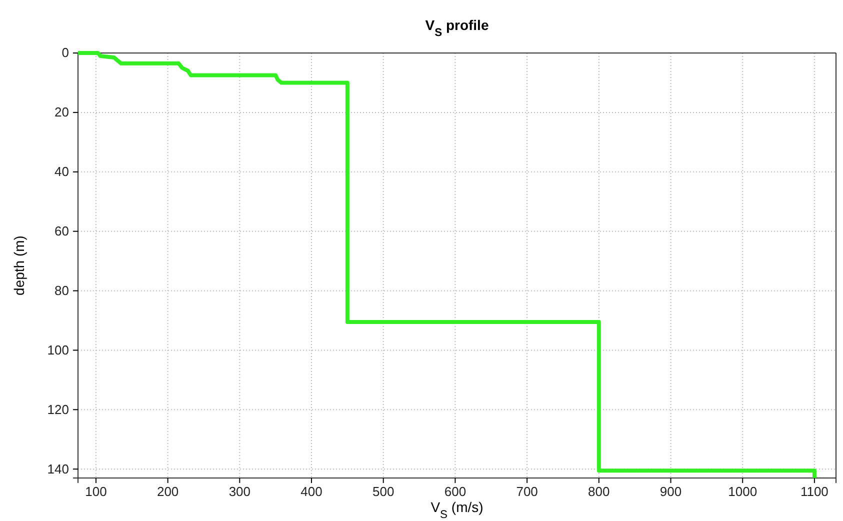 The image size is (843, 521). Describe the element at coordinates (58, 350) in the screenshot. I see `y-tick-label: 100` at that location.